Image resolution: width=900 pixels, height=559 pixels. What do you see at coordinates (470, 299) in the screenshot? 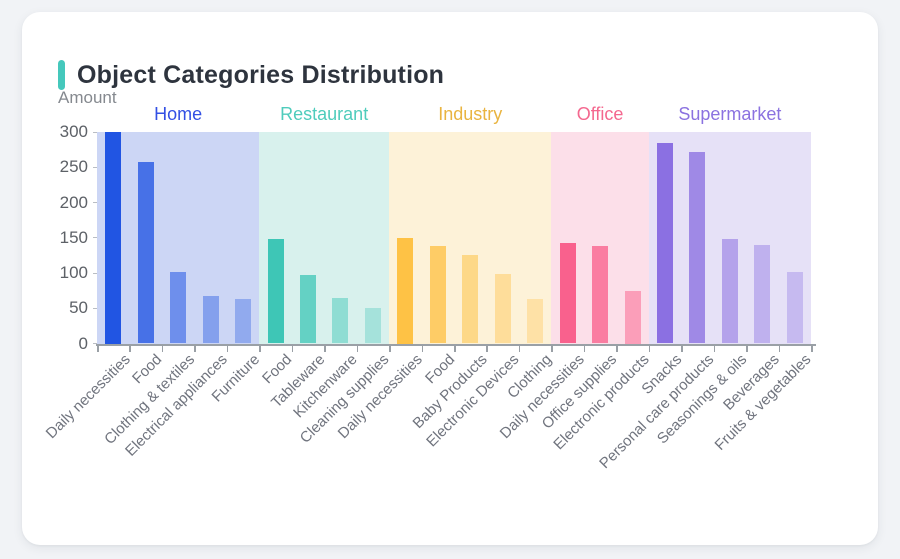
I see `bar-baby-products` at bounding box center [470, 299].